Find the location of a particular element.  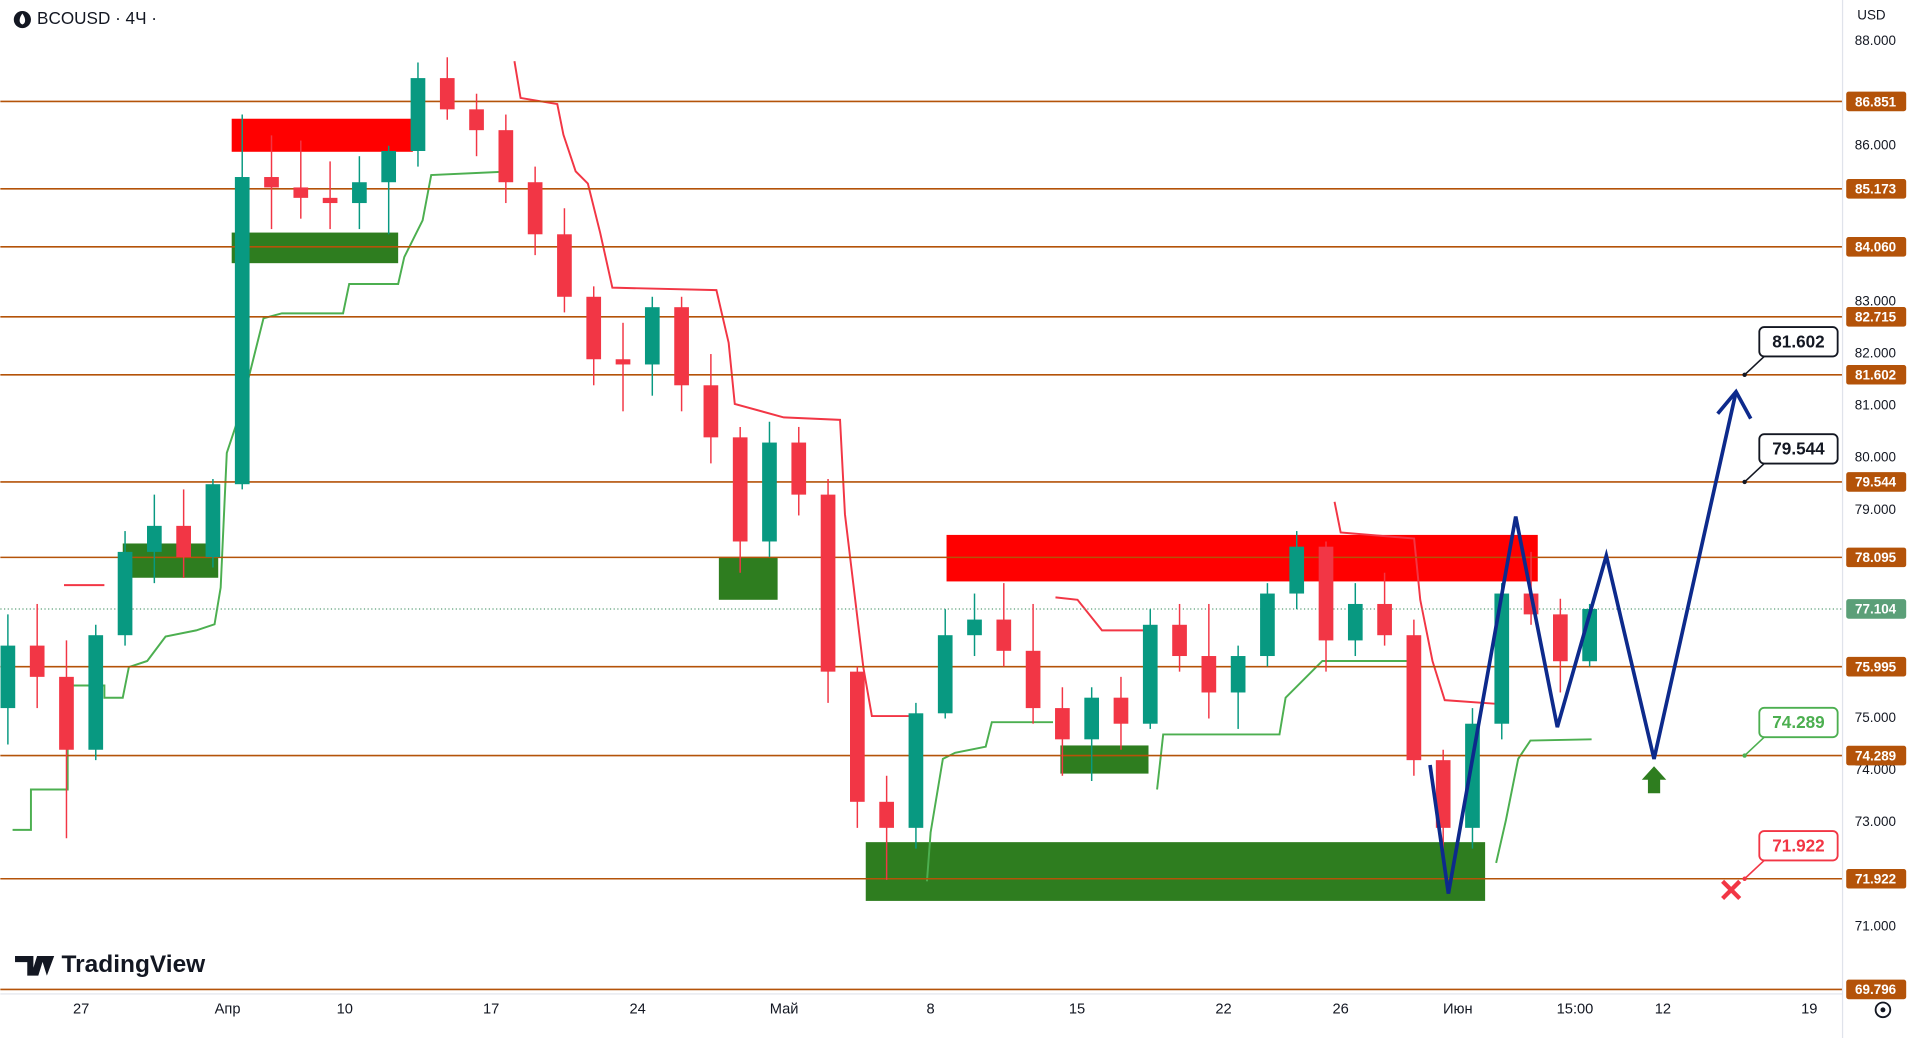

projection-arrow is located at coordinates (1734, 404).